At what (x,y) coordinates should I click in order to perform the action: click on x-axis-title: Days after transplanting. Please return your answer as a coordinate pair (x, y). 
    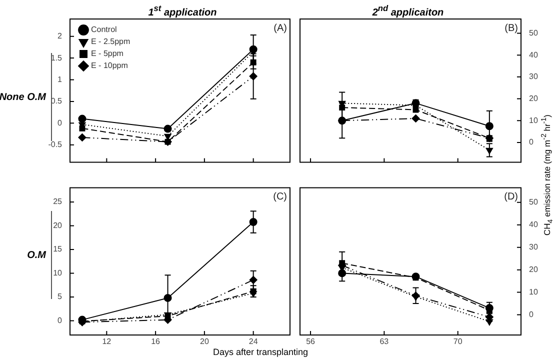
    Looking at the image, I should click on (261, 352).